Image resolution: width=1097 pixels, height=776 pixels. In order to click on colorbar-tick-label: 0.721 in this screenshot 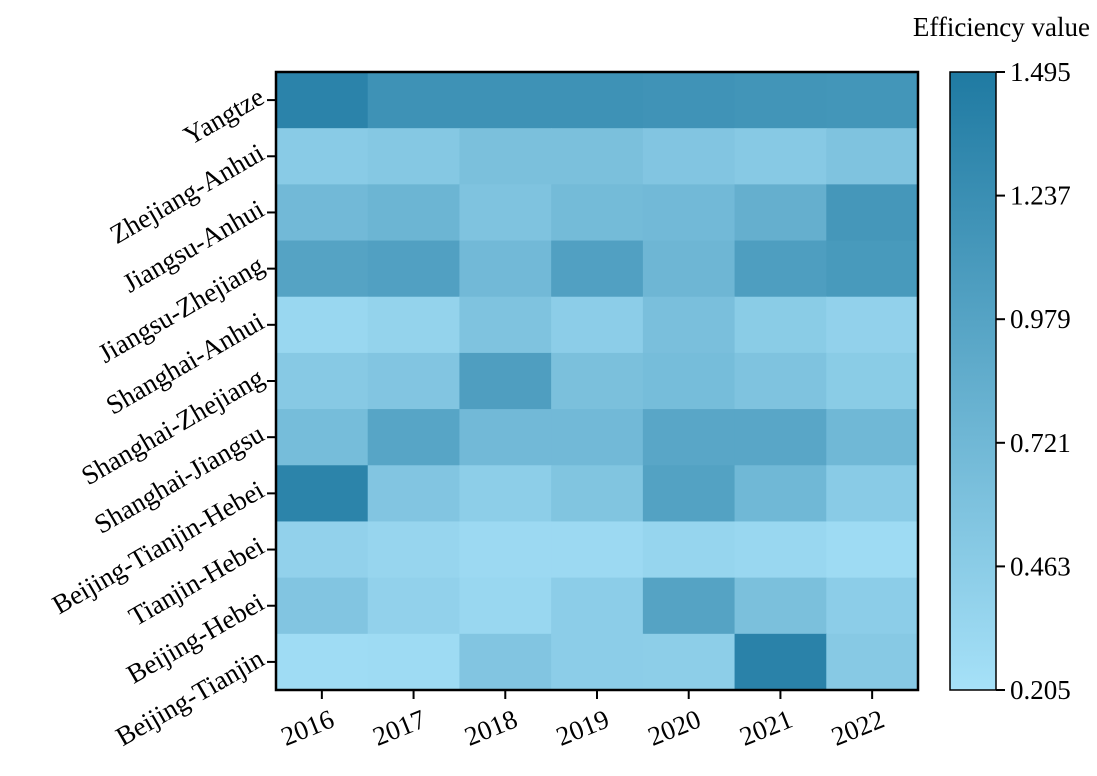, I will do `click(1040, 443)`.